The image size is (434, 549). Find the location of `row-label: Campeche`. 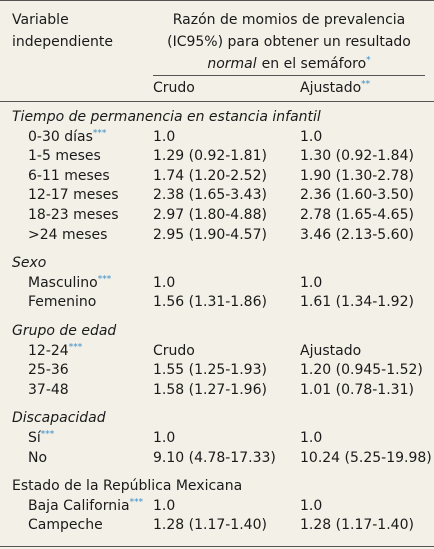

row-label: Campeche is located at coordinates (65, 525).